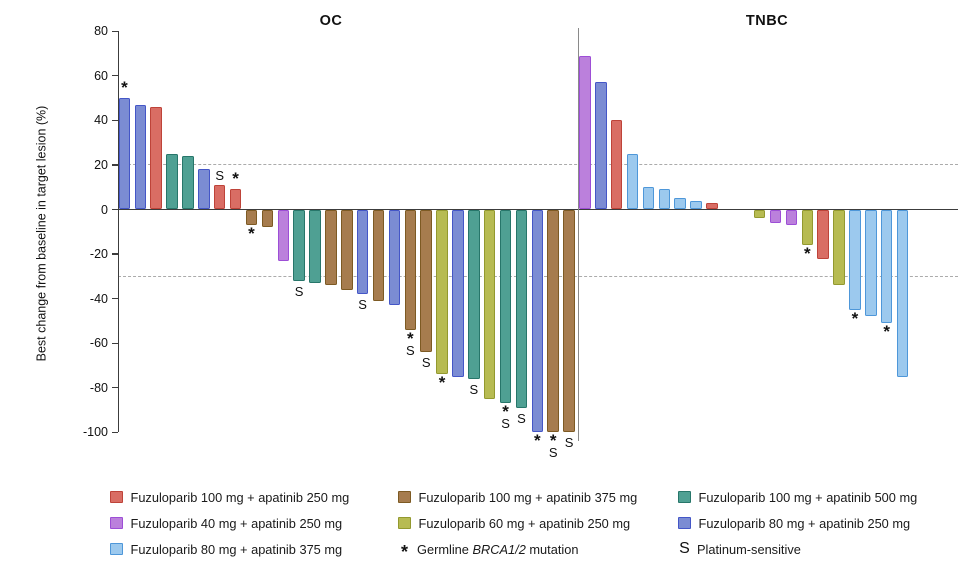  What do you see at coordinates (101, 31) in the screenshot?
I see `y-tick-label: 80` at bounding box center [101, 31].